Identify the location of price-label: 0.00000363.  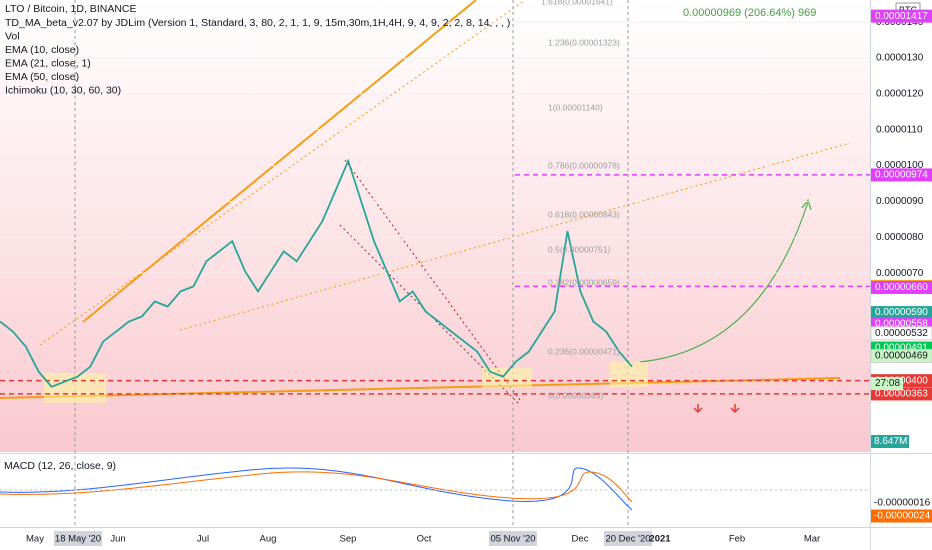
(901, 394).